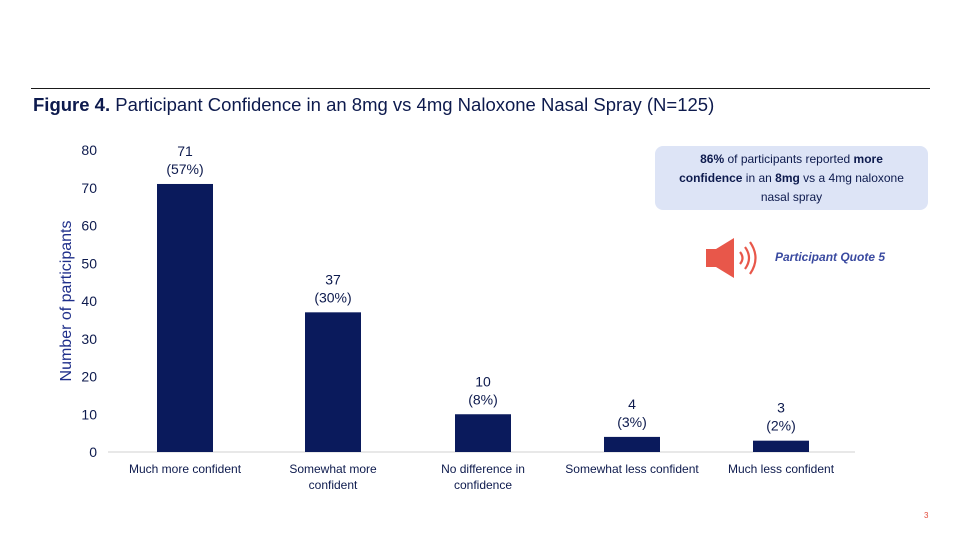 The image size is (960, 540). I want to click on y-tick-label: 40, so click(89, 301).